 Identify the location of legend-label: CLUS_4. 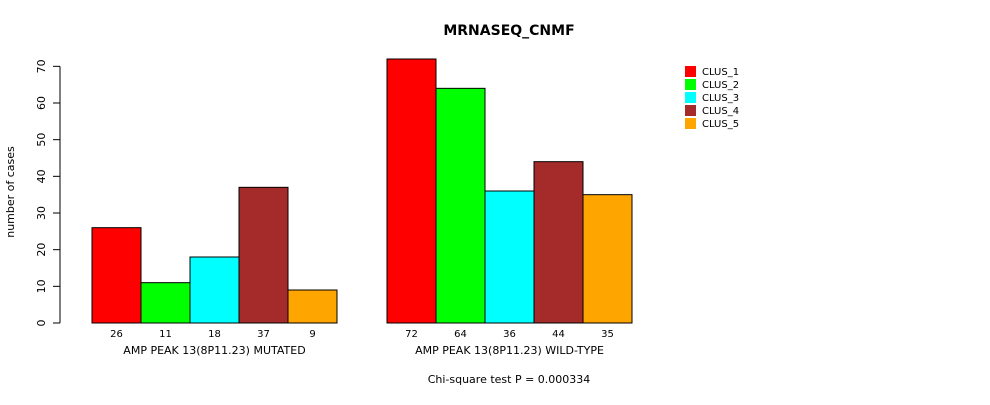
(720, 111).